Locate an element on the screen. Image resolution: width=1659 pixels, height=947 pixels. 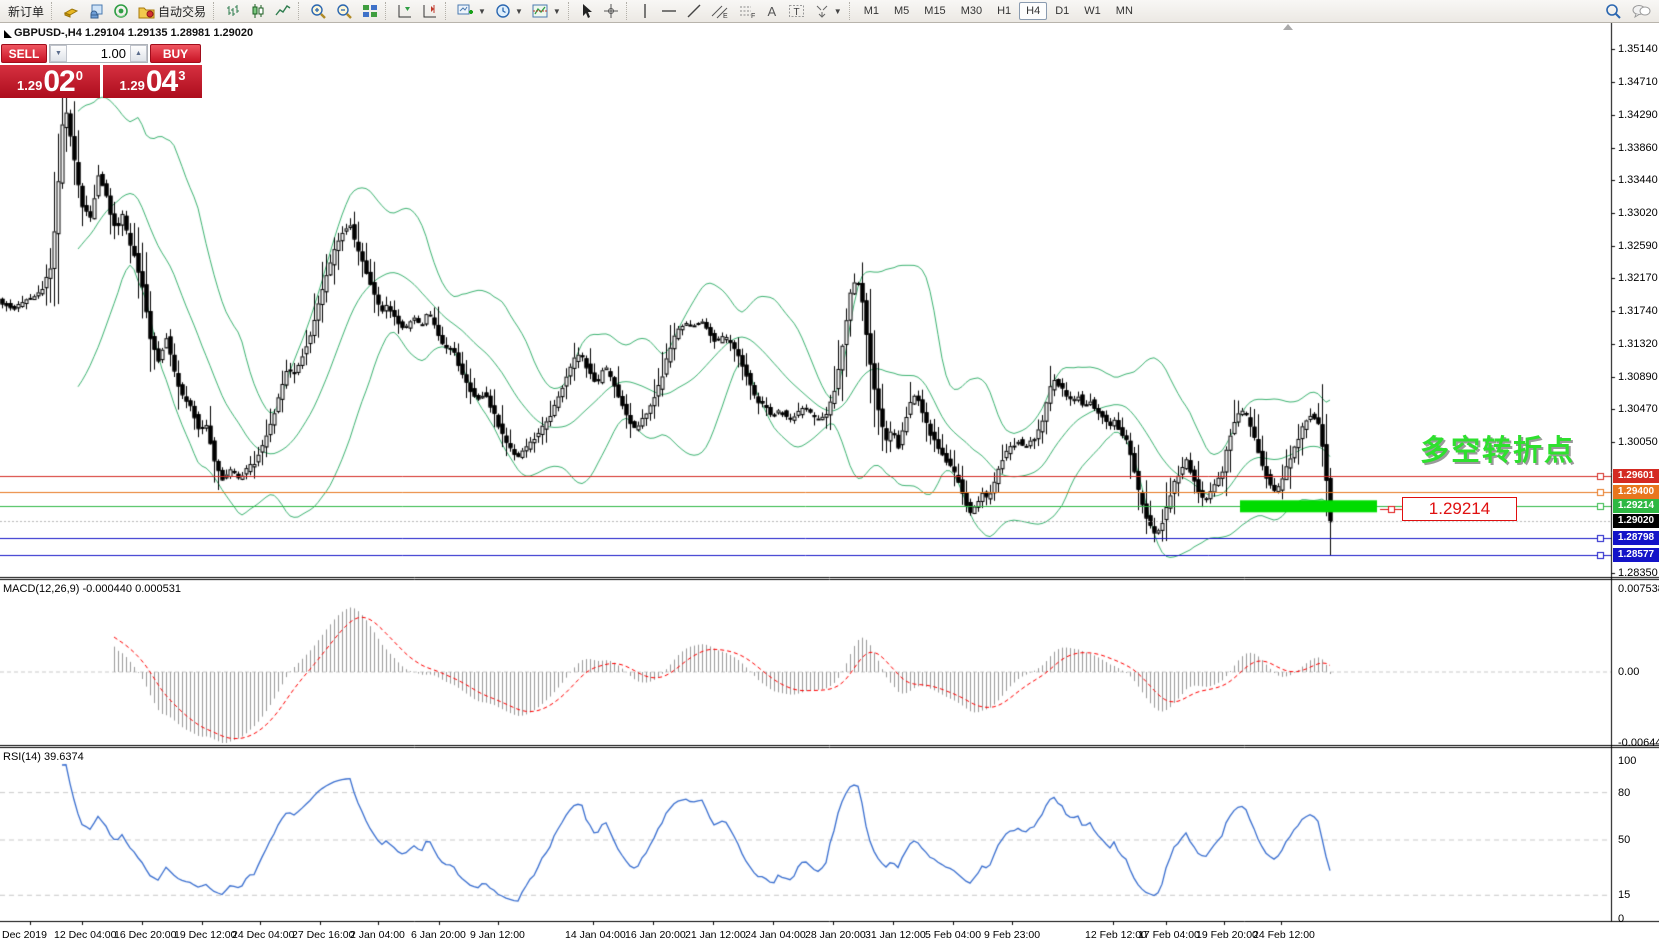
tab-mn: MN is located at coordinates (1124, 11).